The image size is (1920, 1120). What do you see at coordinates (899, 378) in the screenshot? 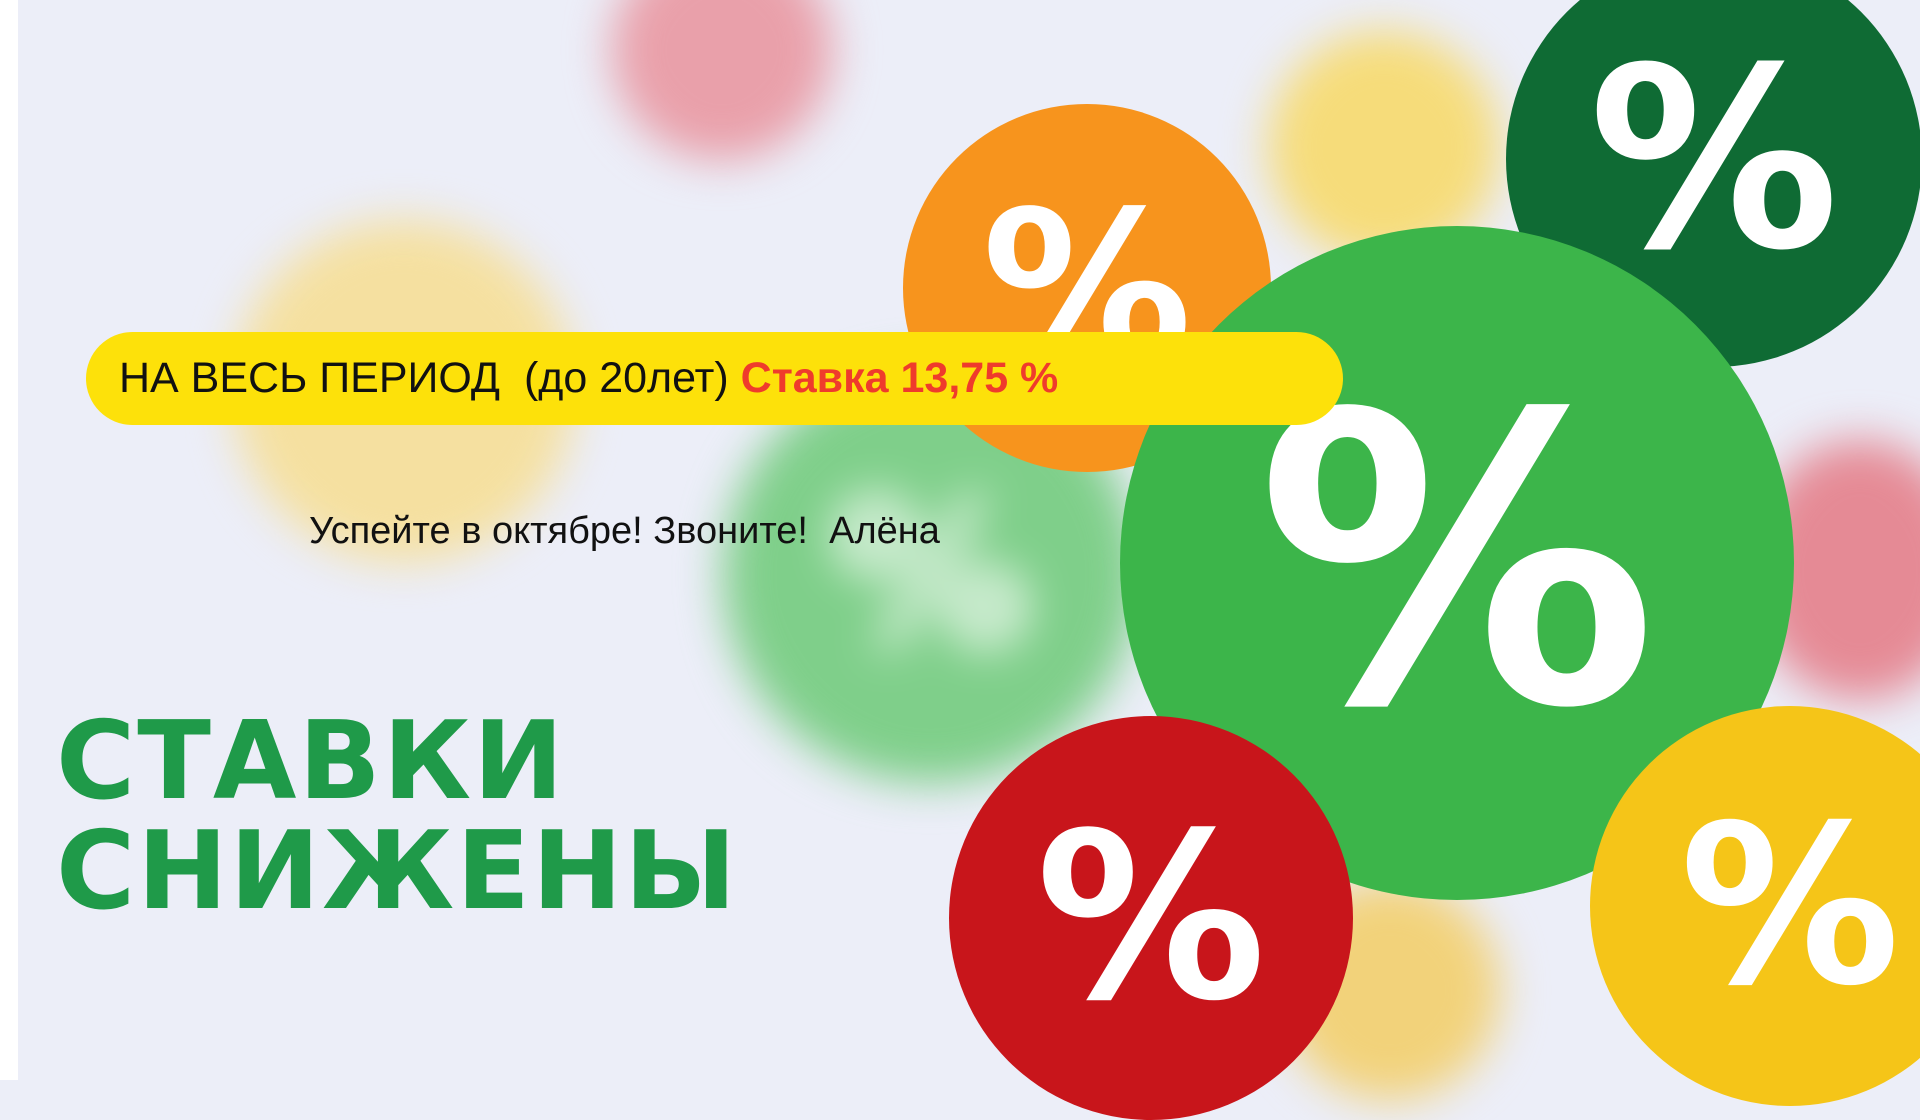
I see `rate-text: Ставка 13,75 %` at bounding box center [899, 378].